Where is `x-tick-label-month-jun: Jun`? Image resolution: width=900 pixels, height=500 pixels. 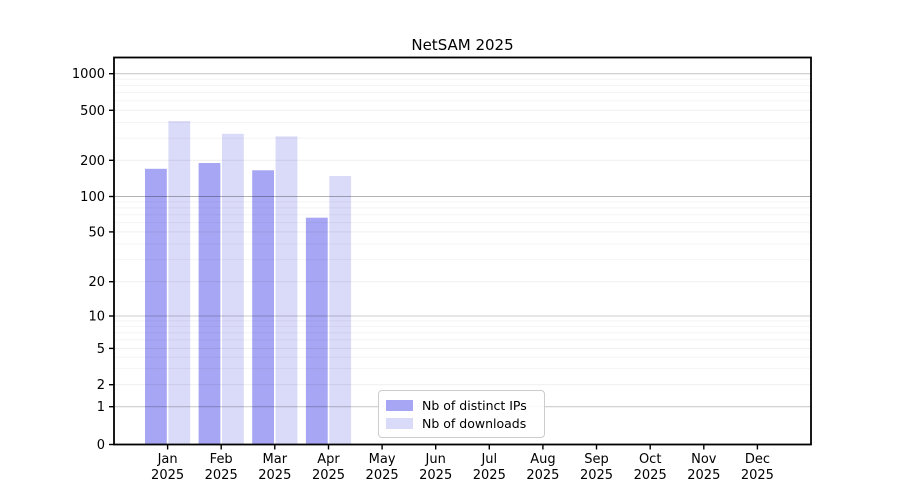 x-tick-label-month-jun: Jun is located at coordinates (435, 459).